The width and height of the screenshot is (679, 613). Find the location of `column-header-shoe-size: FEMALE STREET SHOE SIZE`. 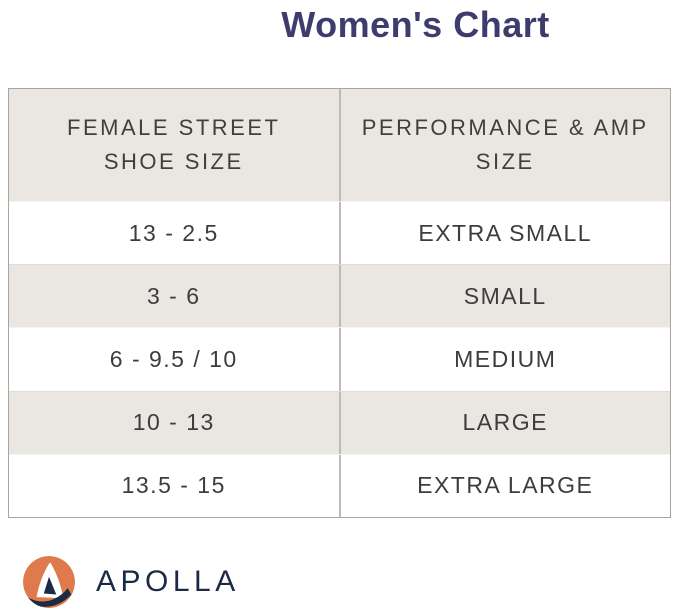

column-header-shoe-size: FEMALE STREET SHOE SIZE is located at coordinates (175, 145).